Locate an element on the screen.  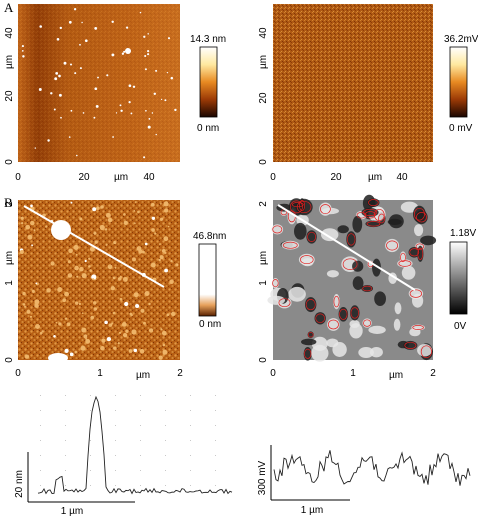
axis-ticks-a-left: 0 20 40 µm 0 20 40 µm is located at coordinates (79, 105).